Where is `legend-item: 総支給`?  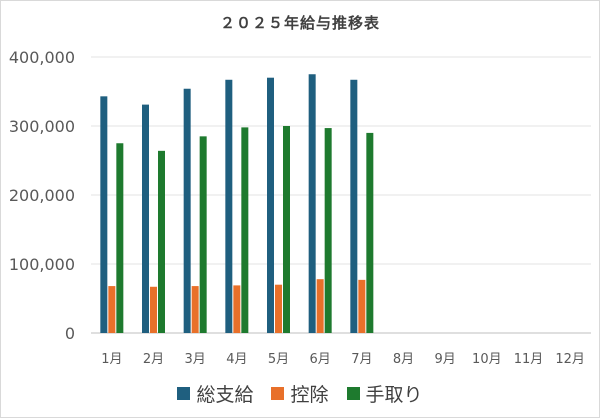 legend-item: 総支給 is located at coordinates (215, 393).